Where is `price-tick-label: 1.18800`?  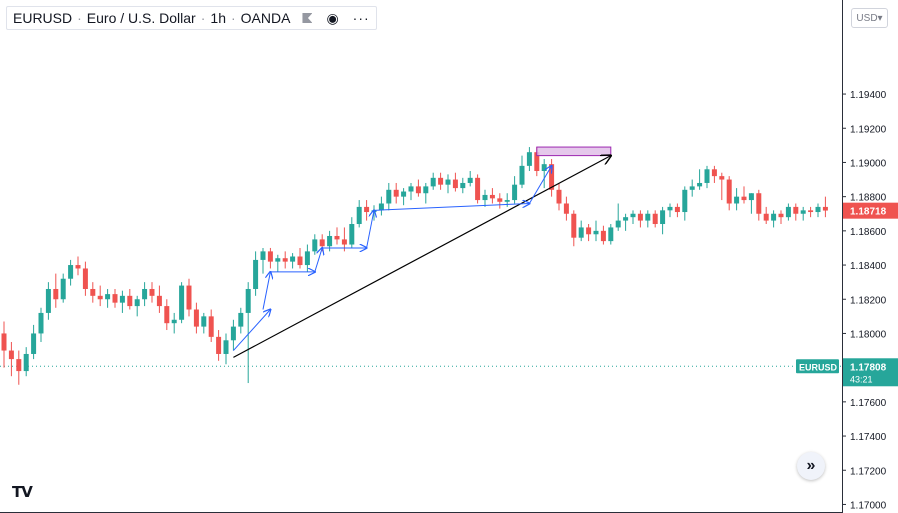
price-tick-label: 1.18800 is located at coordinates (868, 198).